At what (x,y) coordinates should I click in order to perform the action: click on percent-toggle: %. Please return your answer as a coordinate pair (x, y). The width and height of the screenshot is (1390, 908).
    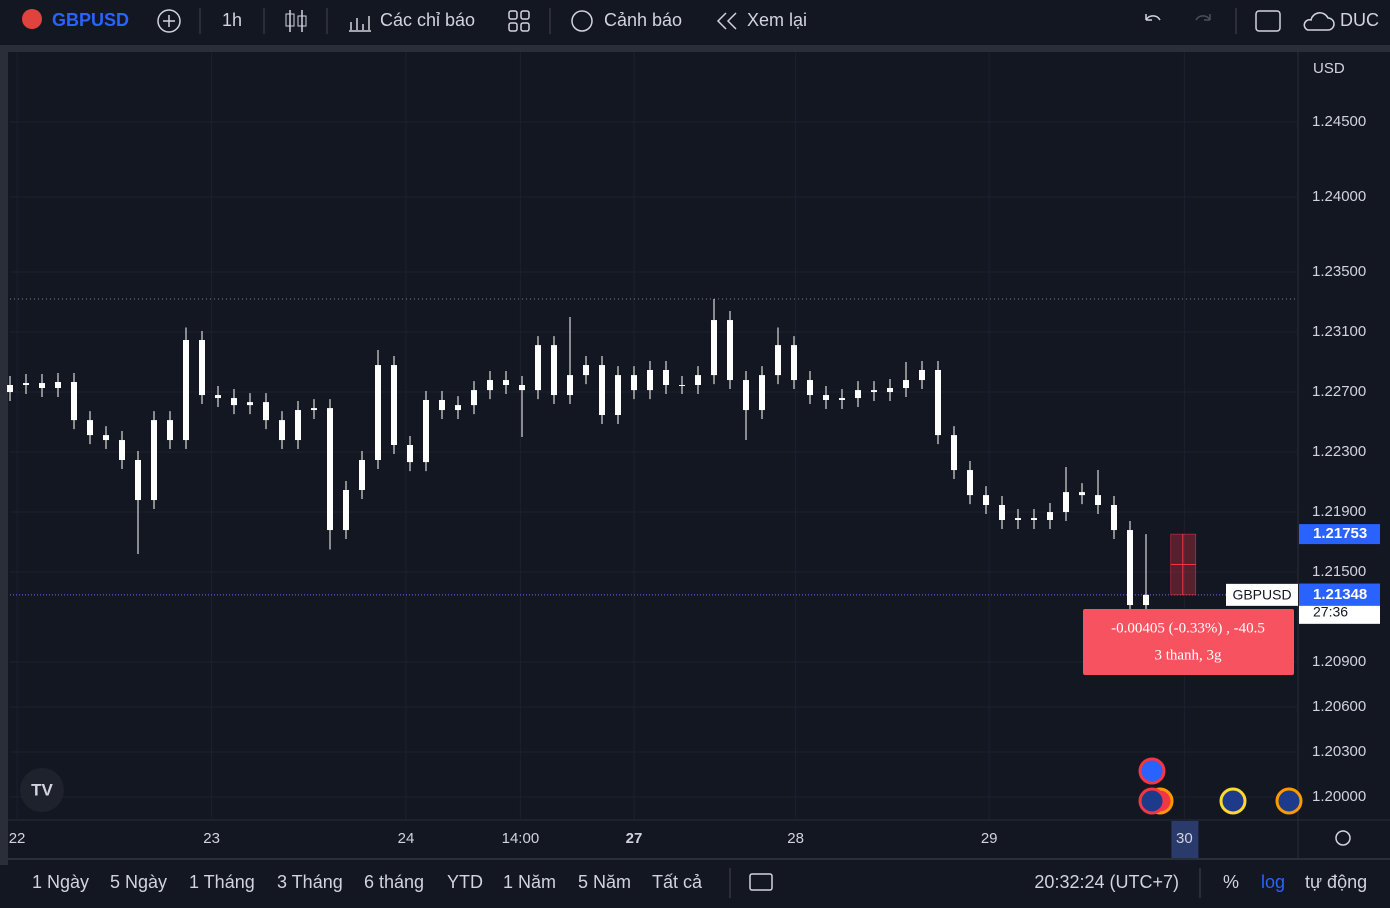
    Looking at the image, I should click on (1231, 882).